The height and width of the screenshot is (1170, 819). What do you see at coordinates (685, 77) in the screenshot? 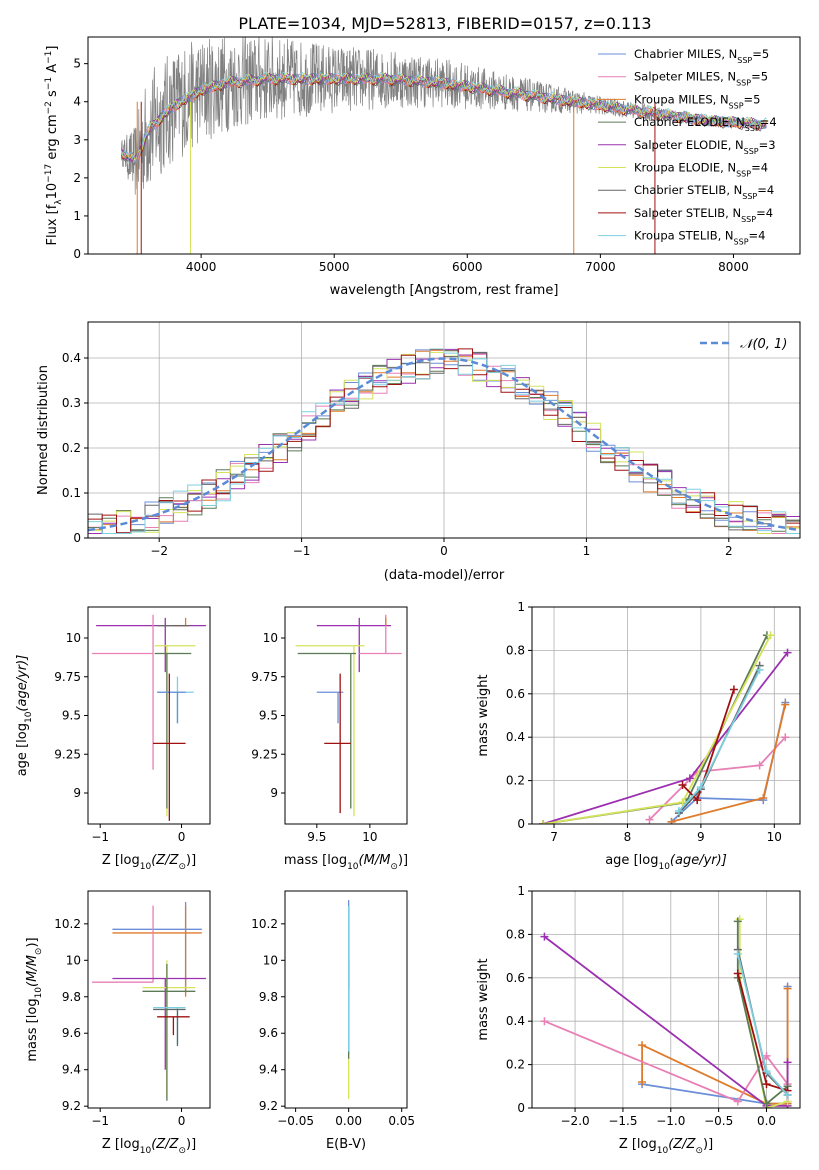
I see `legend-name: Salpeter MILES, N` at bounding box center [685, 77].